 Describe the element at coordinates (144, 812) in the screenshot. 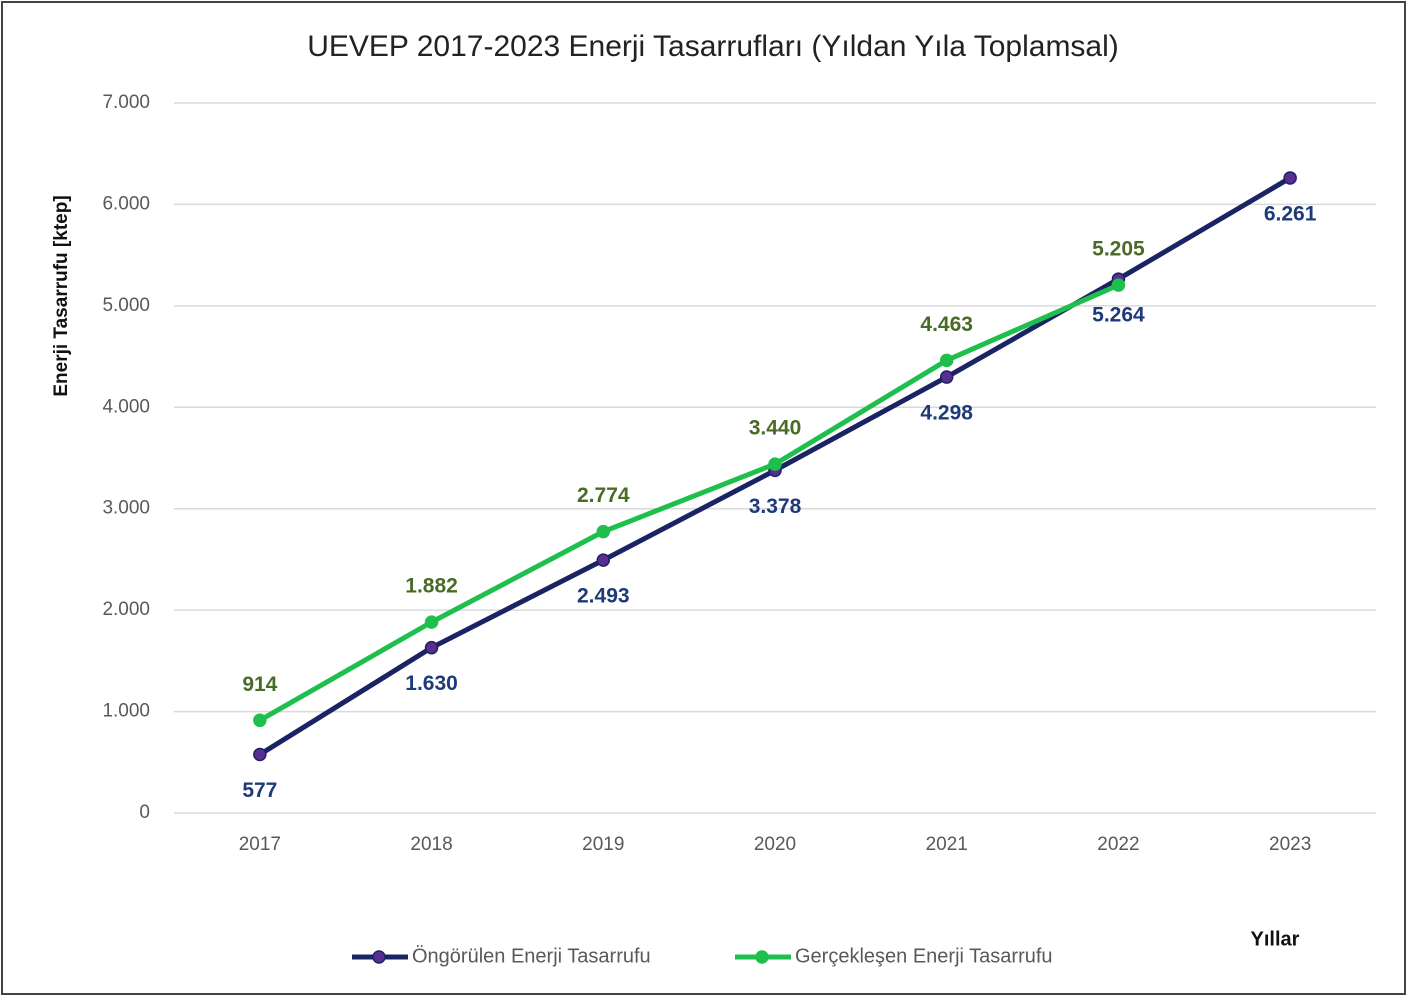

I see `y-tick-label: 0` at that location.